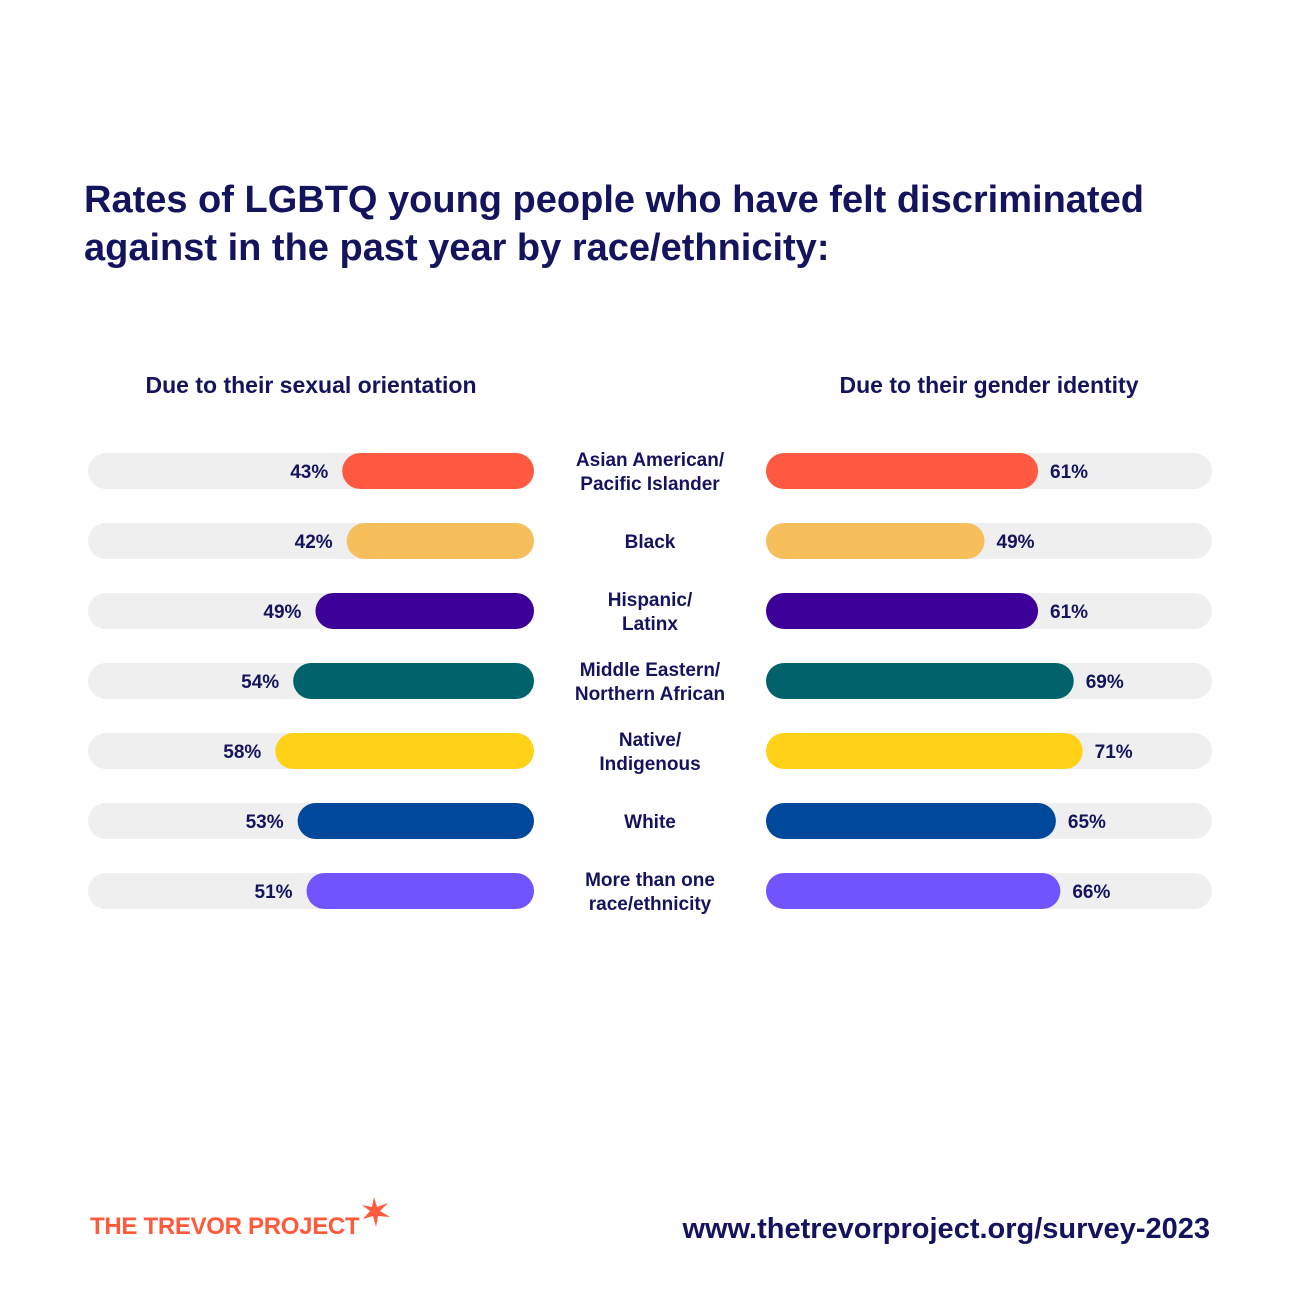 This screenshot has width=1300, height=1300. Describe the element at coordinates (650, 880) in the screenshot. I see `category-label: More than one` at that location.